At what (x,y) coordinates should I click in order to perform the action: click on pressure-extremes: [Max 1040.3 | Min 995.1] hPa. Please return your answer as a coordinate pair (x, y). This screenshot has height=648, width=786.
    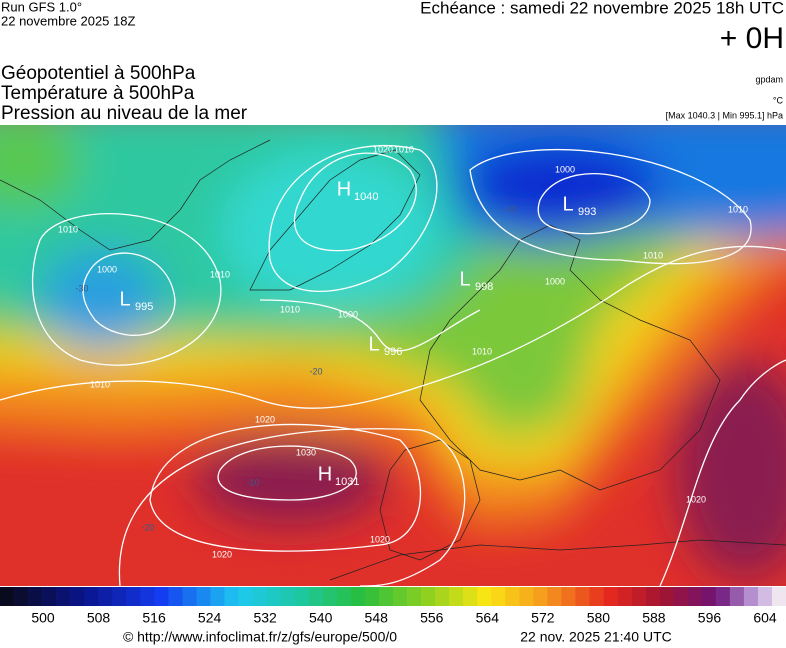
    Looking at the image, I should click on (724, 115).